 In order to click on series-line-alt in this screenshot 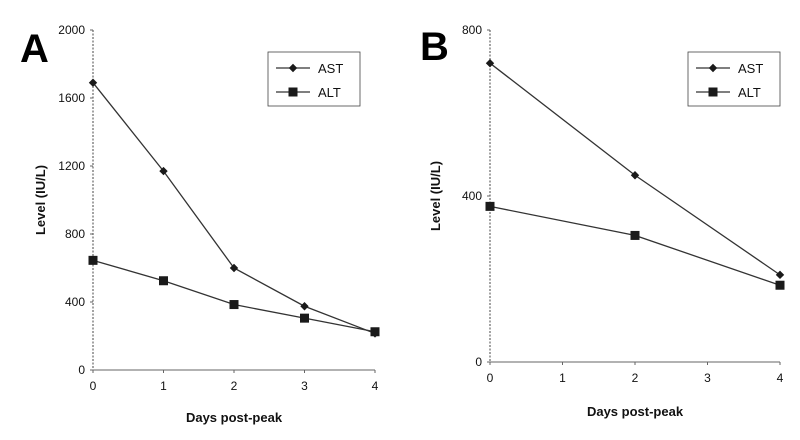, I will do `click(635, 245)`.